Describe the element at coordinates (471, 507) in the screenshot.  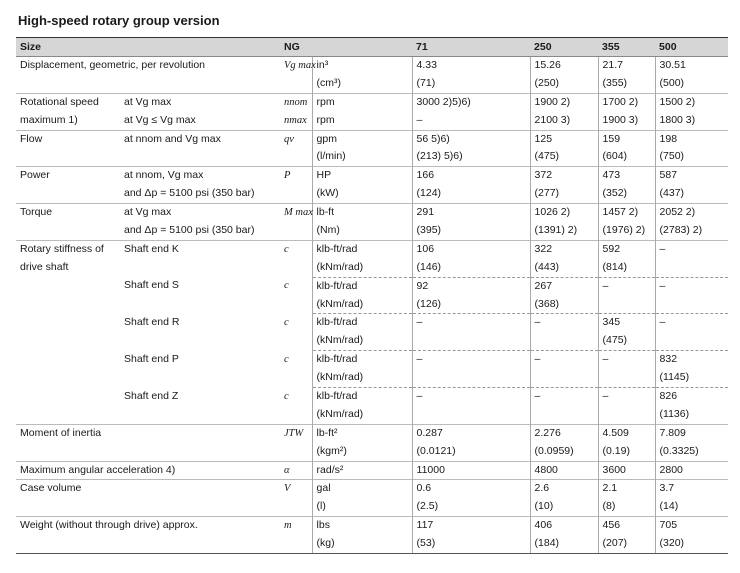
I see `cell-value-71: (2.5)` at that location.